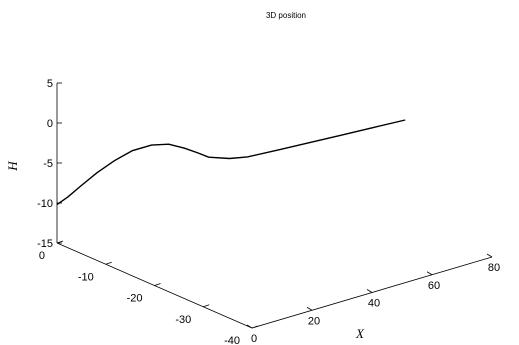 The image size is (519, 345). What do you see at coordinates (12, 166) in the screenshot?
I see `z-axis-label: H` at bounding box center [12, 166].